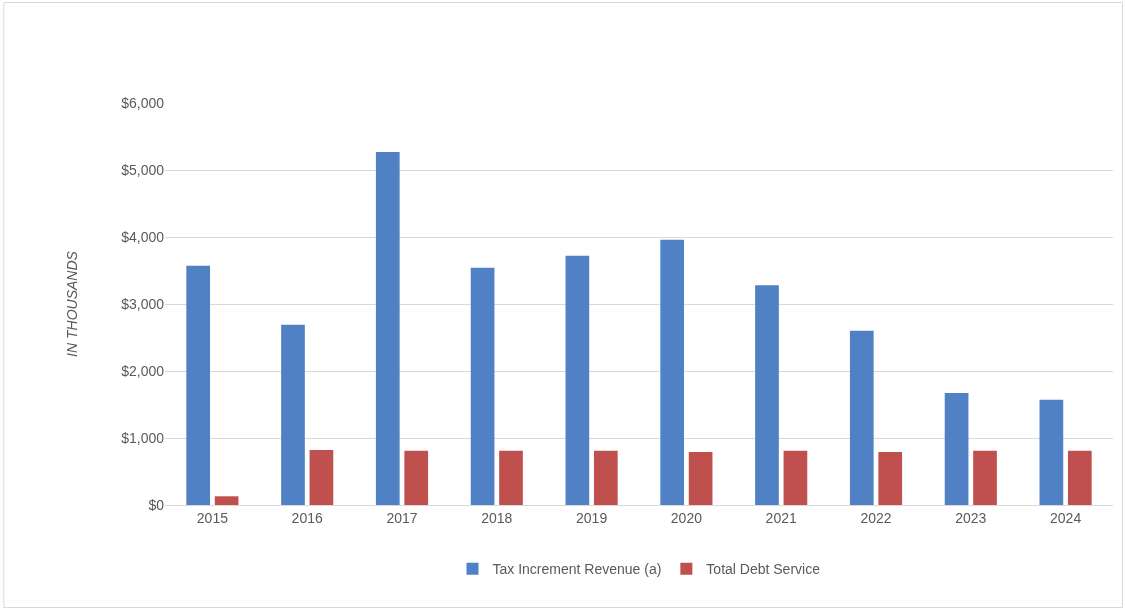  Describe the element at coordinates (143, 102) in the screenshot. I see `y-tick-label: $6,000` at that location.